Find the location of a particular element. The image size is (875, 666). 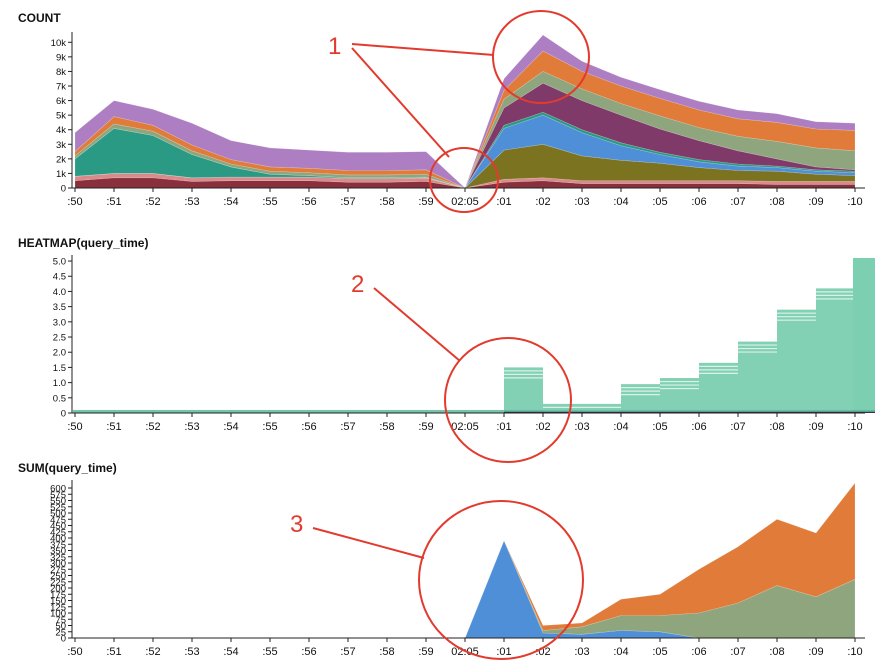

y-tick-label: 225 is located at coordinates (58, 582).